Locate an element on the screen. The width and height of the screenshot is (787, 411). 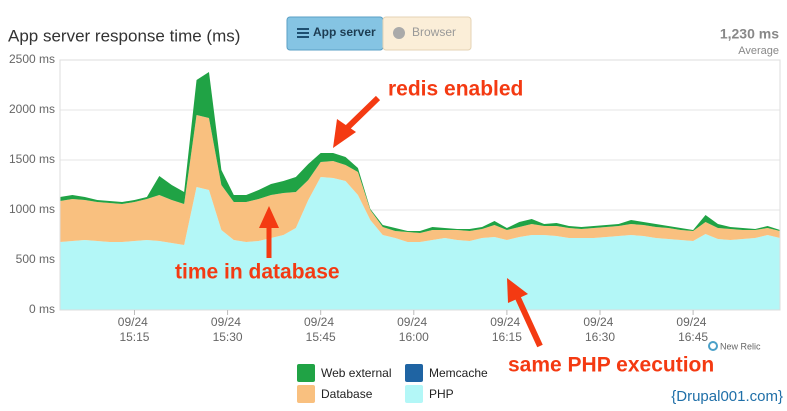
x-tick-label: 09/24 15:45 is located at coordinates (320, 329).